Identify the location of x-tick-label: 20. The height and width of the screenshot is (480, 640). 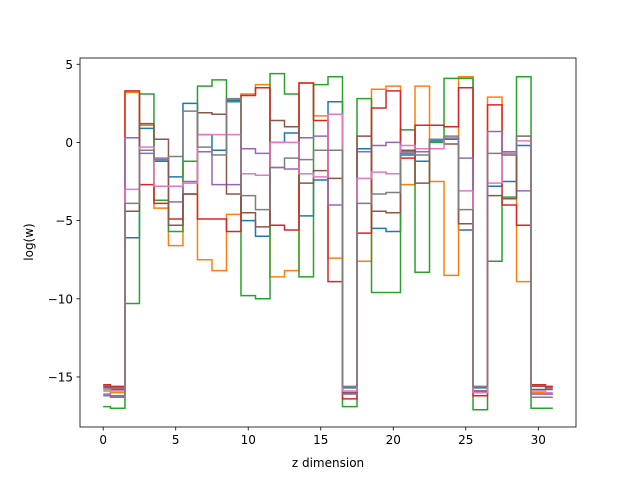
(393, 440).